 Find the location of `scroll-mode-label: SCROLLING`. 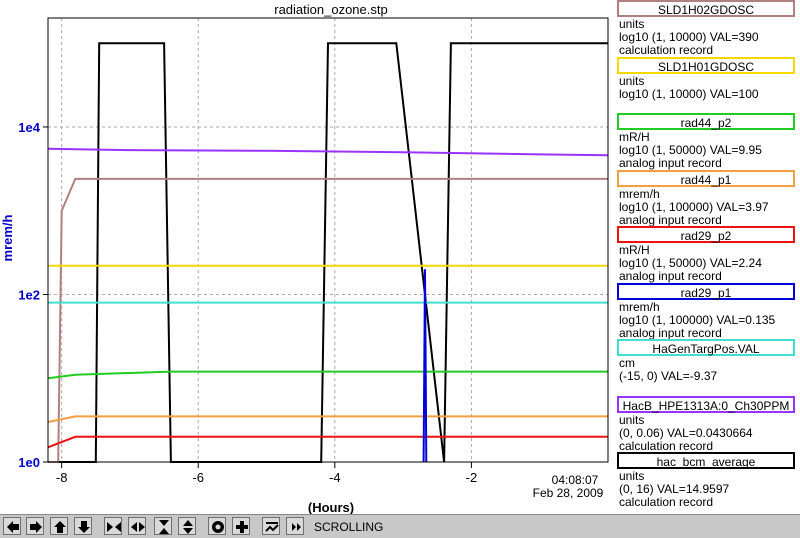

scroll-mode-label: SCROLLING is located at coordinates (349, 527).